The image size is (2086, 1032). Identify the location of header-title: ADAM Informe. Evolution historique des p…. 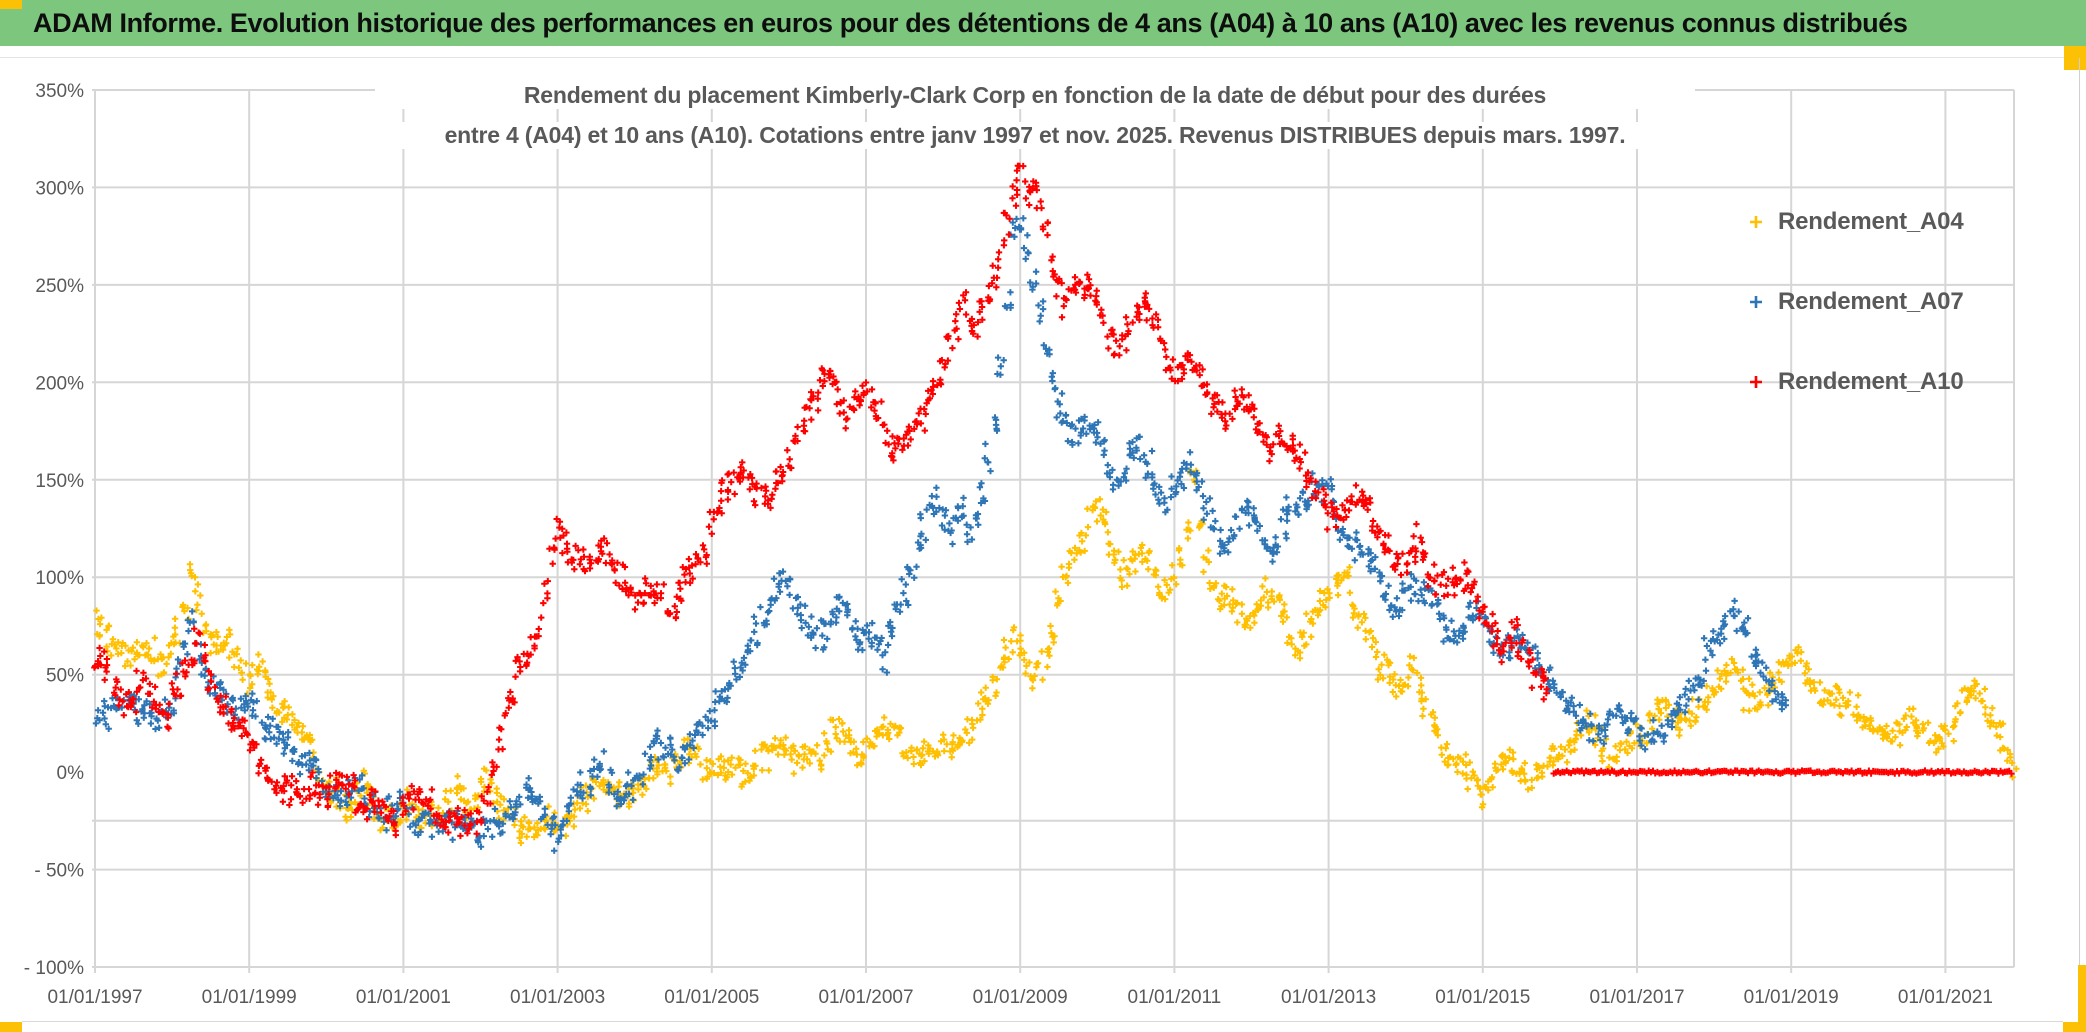
(970, 22).